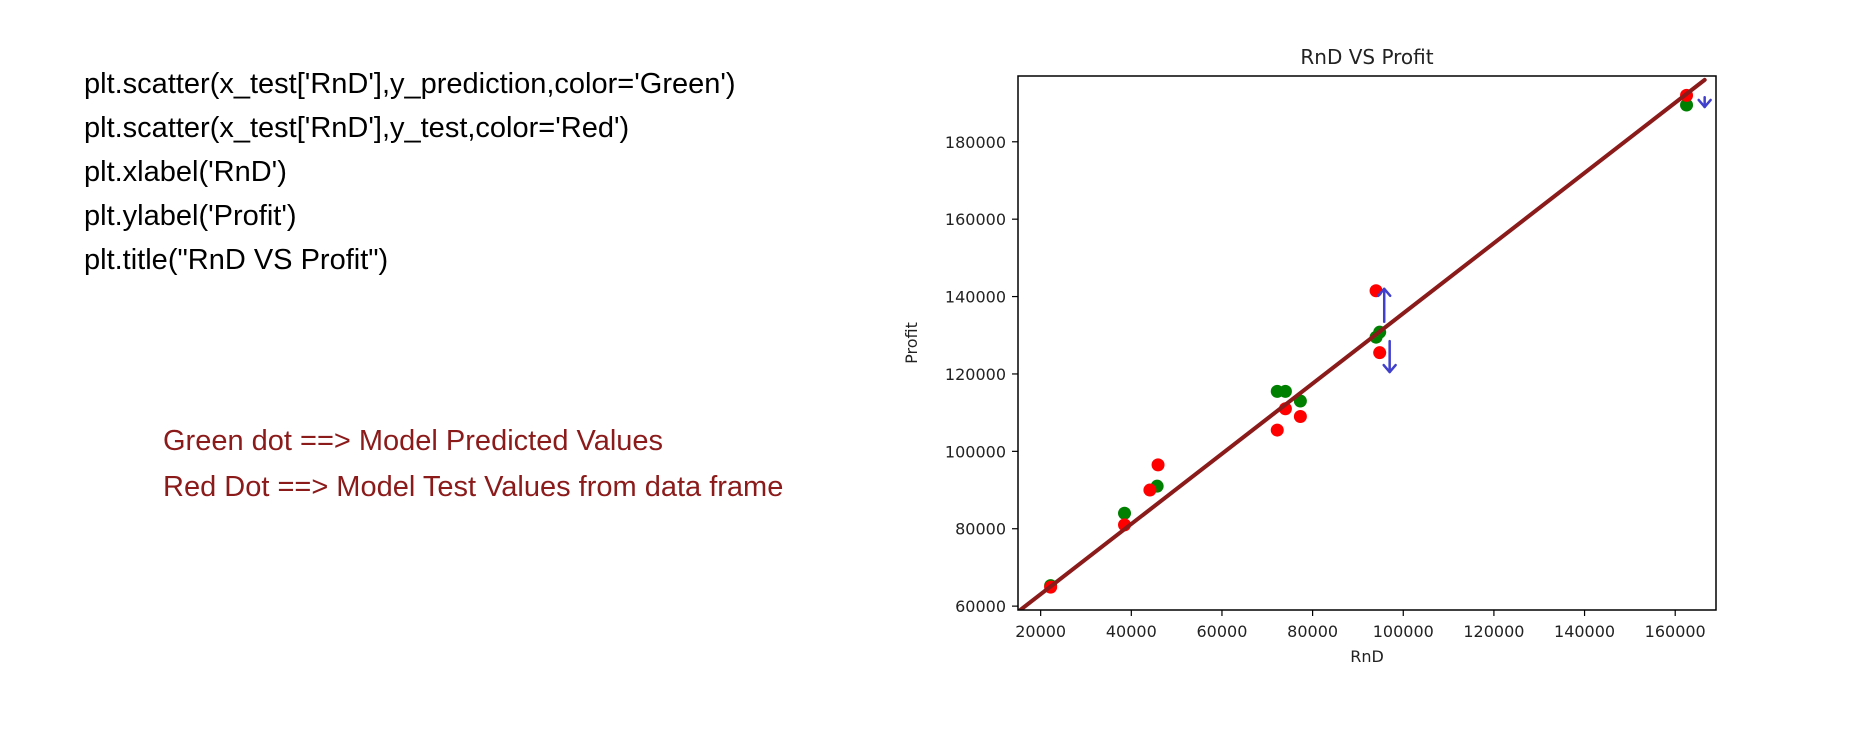 This screenshot has width=1850, height=743. I want to click on y-tick-label: 60000, so click(980, 606).